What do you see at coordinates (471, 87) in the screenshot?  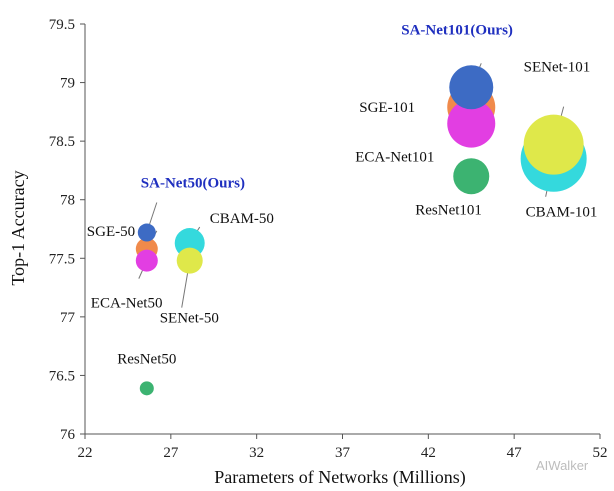 I see `point-sa-net101-ours` at bounding box center [471, 87].